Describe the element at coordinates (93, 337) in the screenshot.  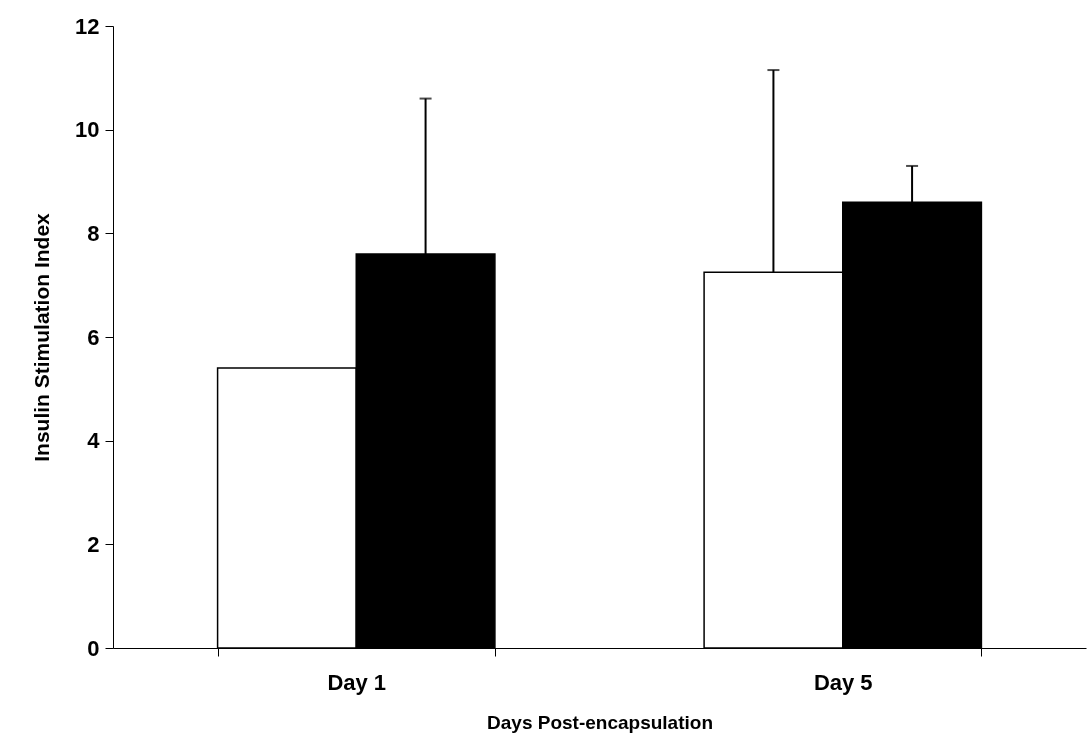
I see `y-tick-label: 6` at that location.